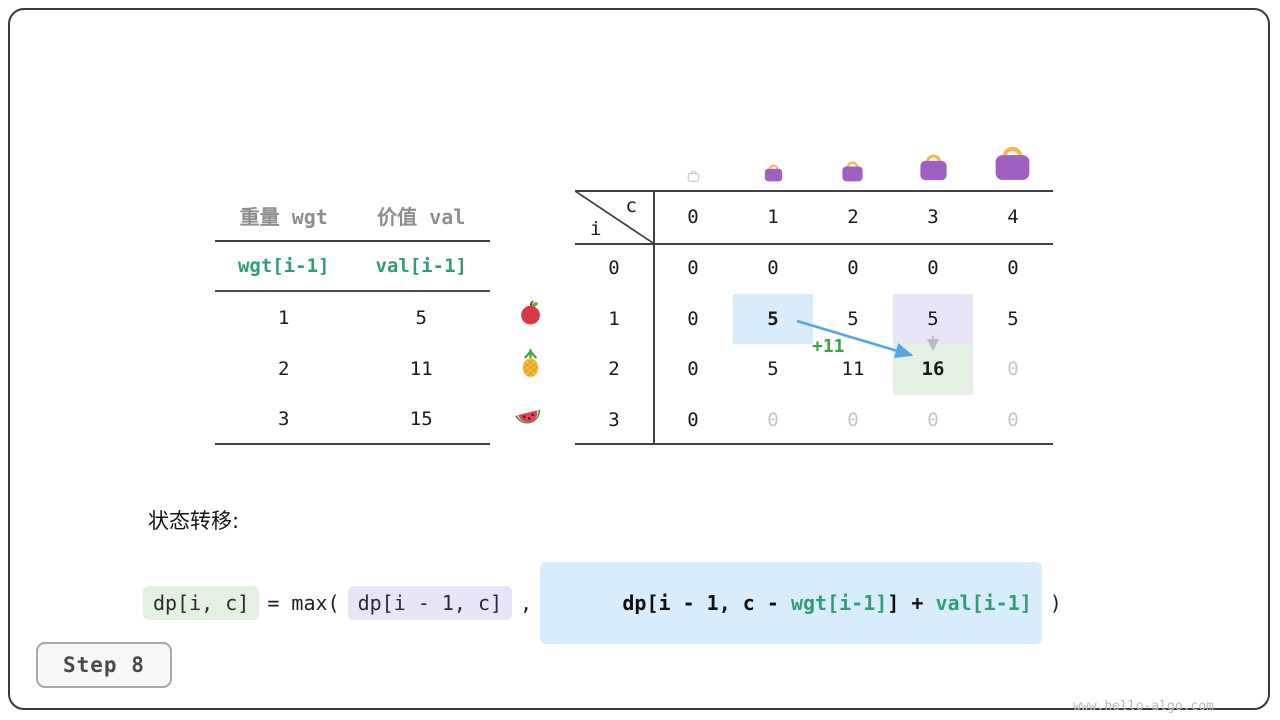 The image size is (1280, 720). Describe the element at coordinates (693, 216) in the screenshot. I see `dp-col-header: 0` at that location.